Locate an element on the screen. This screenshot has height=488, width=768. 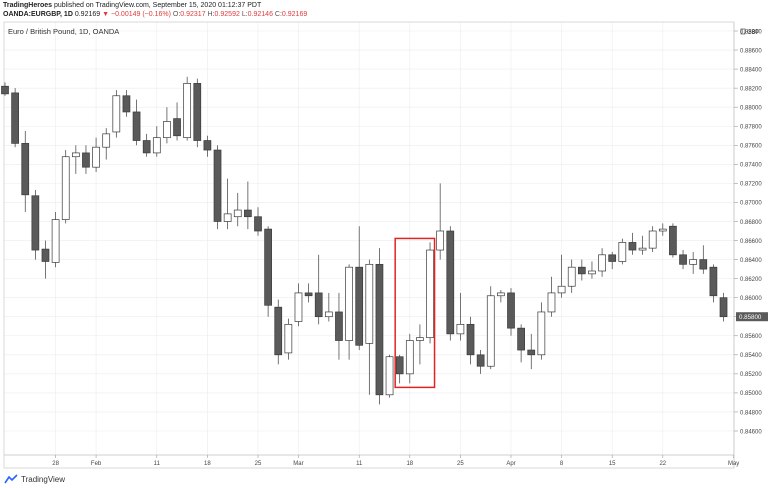
x-tick-label: Mar is located at coordinates (298, 464).